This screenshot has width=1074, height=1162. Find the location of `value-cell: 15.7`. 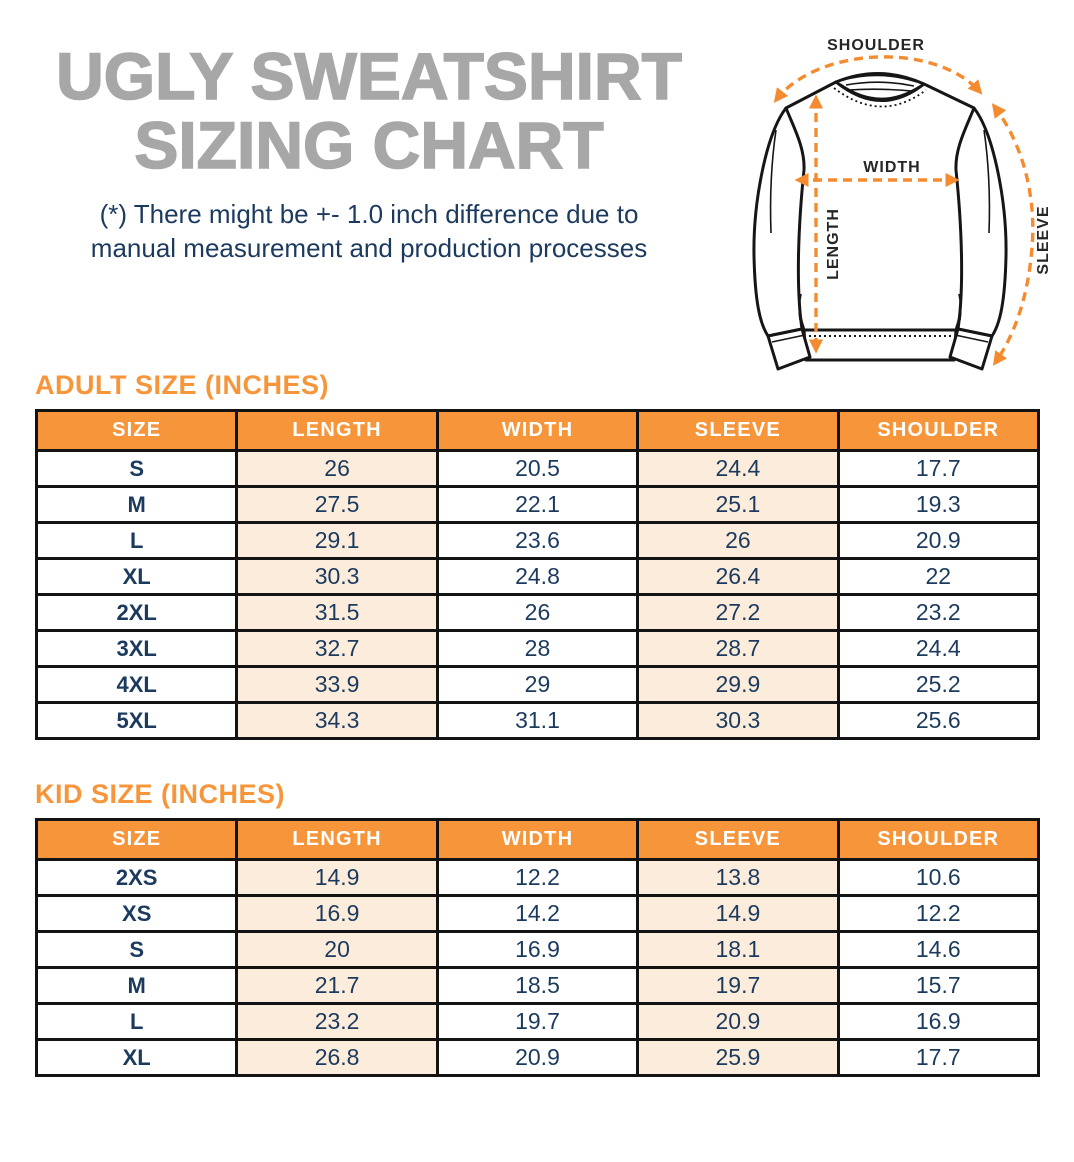

value-cell: 15.7 is located at coordinates (938, 985).